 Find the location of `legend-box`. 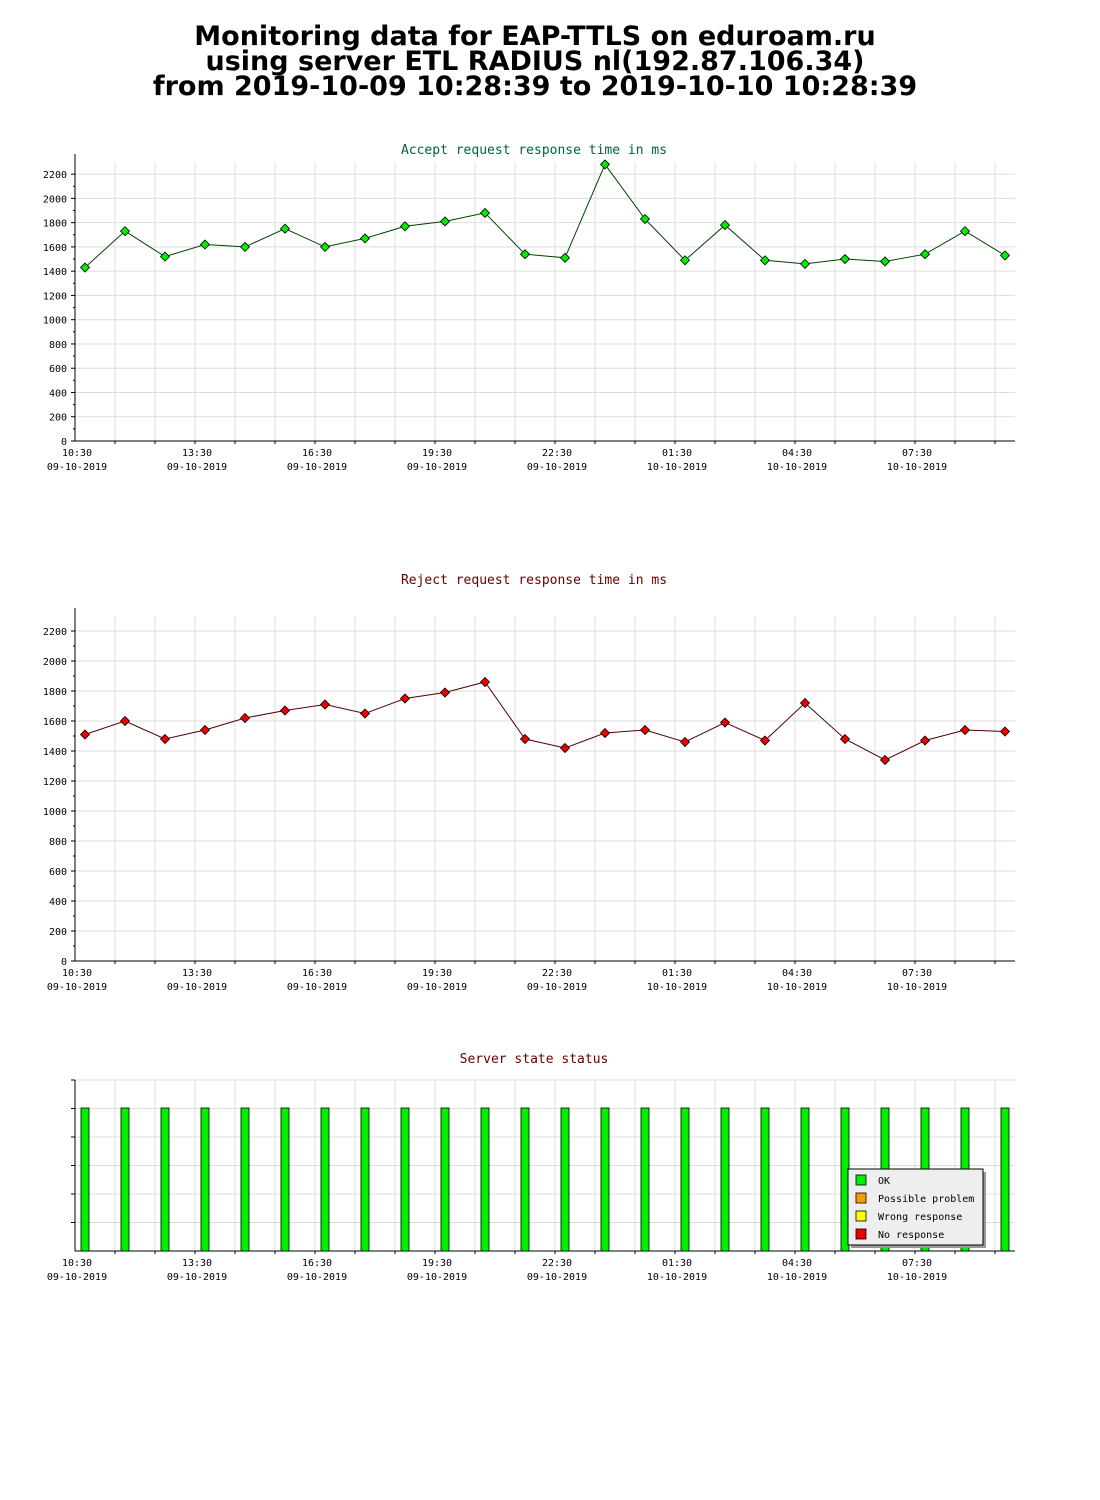

legend-box is located at coordinates (915, 1207).